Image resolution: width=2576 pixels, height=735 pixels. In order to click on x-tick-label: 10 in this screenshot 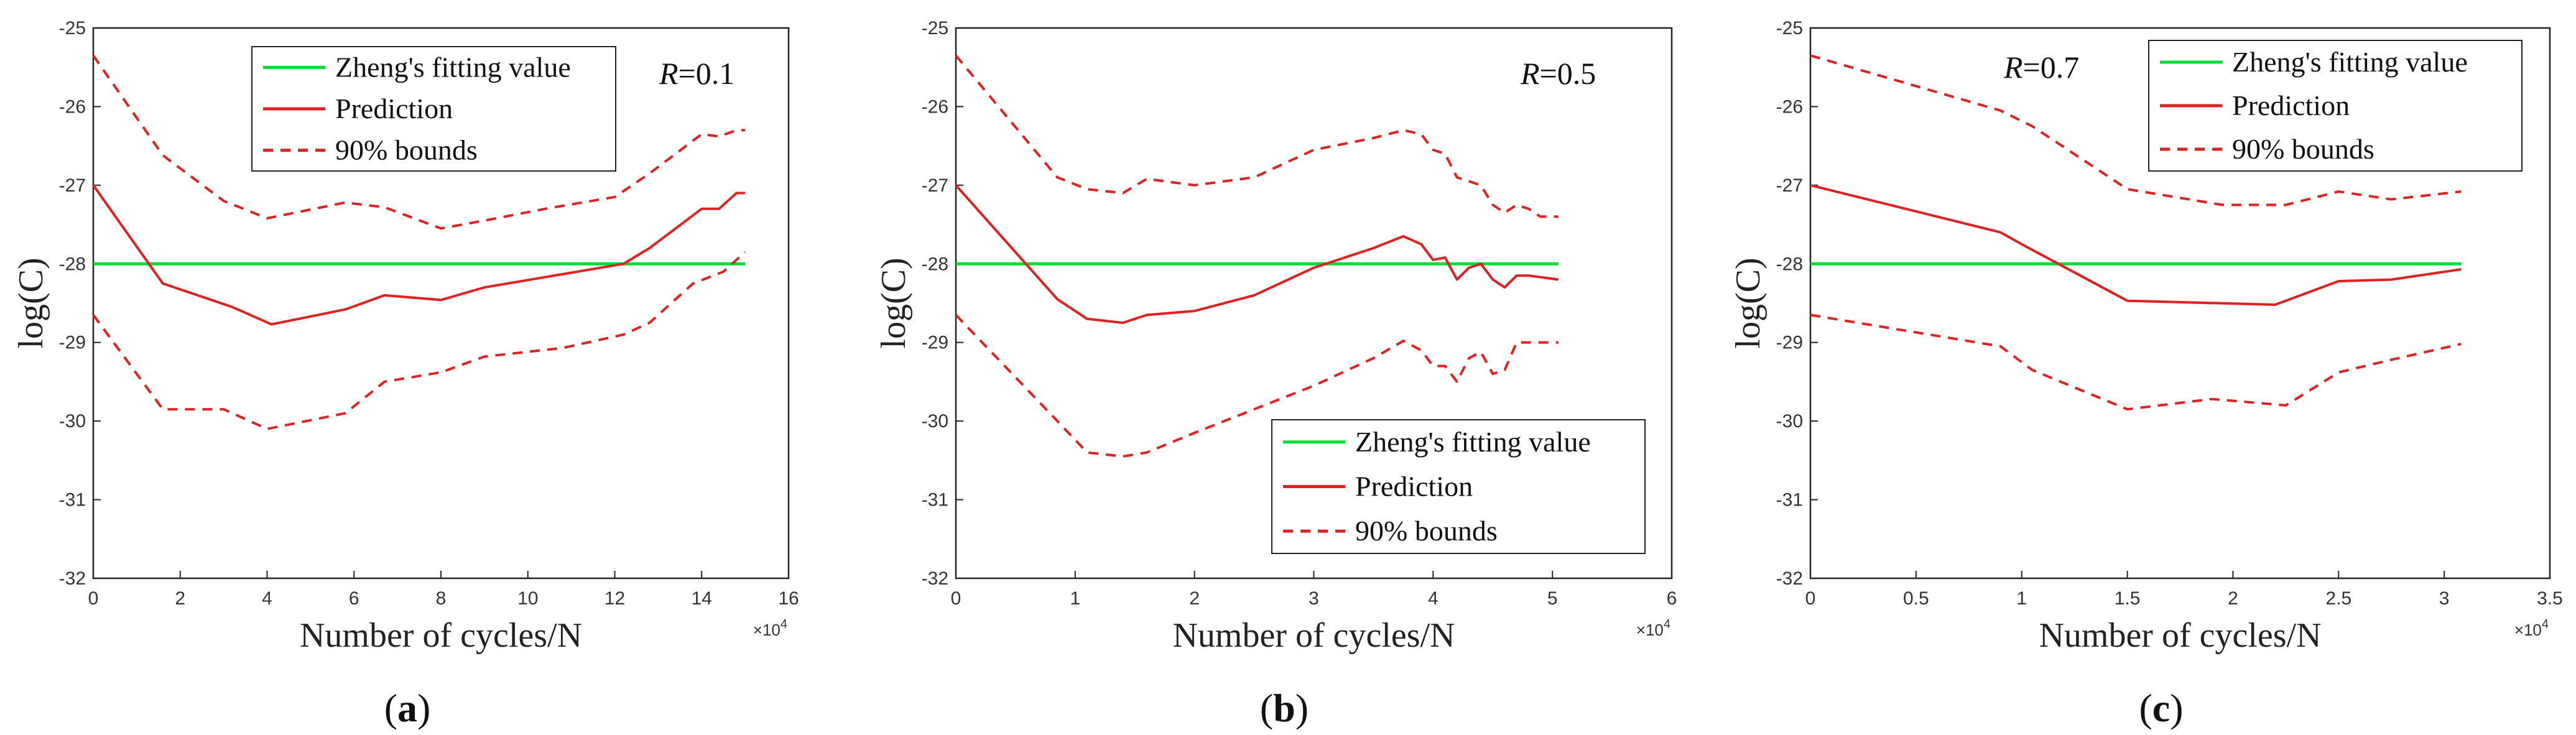, I will do `click(528, 598)`.